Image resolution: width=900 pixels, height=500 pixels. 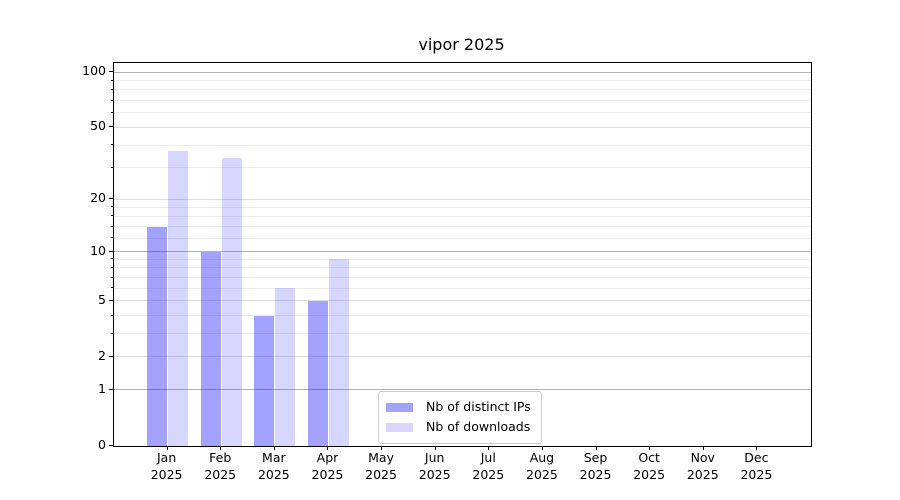 What do you see at coordinates (703, 466) in the screenshot?
I see `x-tick-label: Nov 2025` at bounding box center [703, 466].